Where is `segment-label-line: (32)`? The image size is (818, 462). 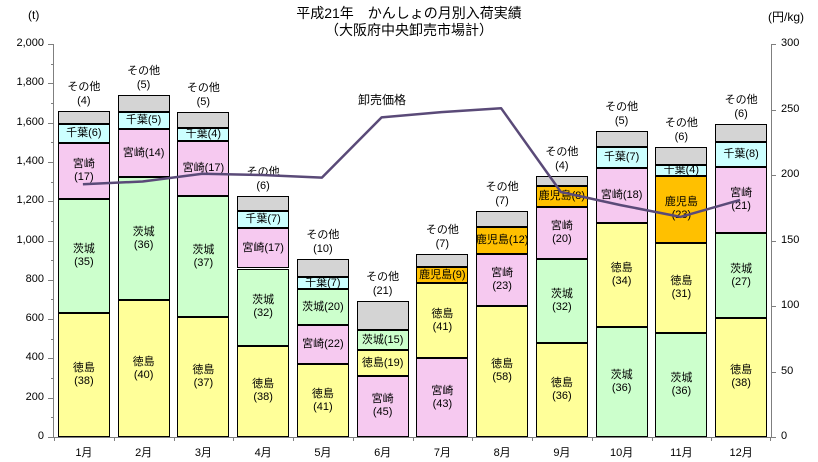 segment-label-line: (32) is located at coordinates (263, 313).